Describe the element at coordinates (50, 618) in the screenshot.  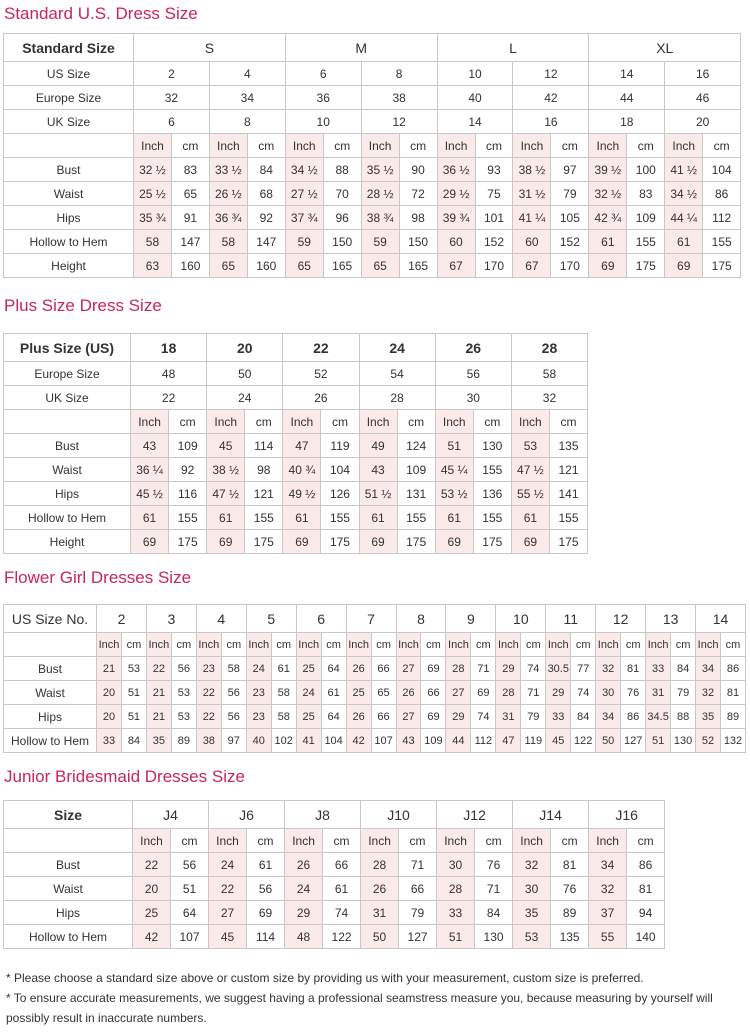
I see `header-label: US Size No.` at that location.